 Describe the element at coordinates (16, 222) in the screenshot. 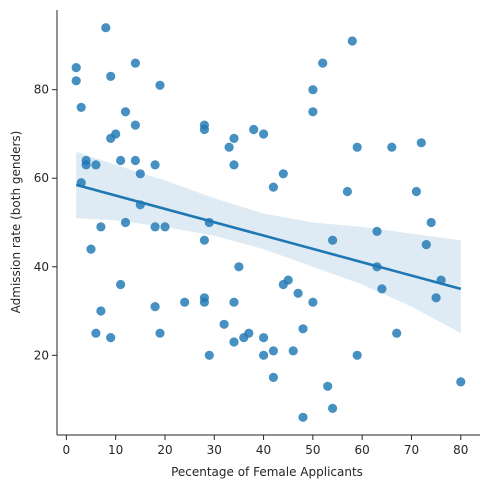

I see `y-axis-label: Admission rate (both genders)` at that location.